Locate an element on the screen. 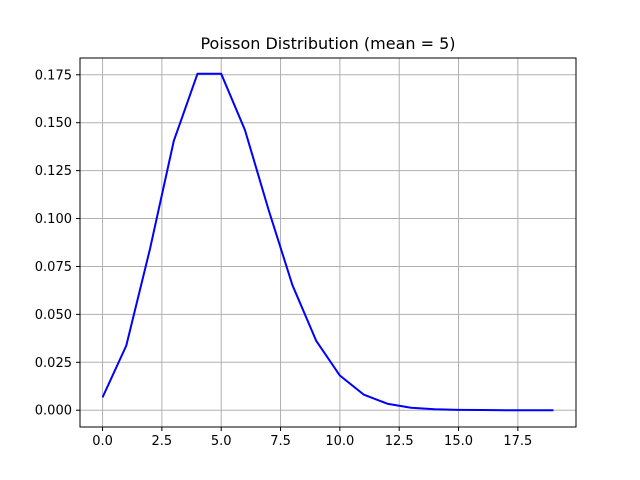  y-tick-label: 0.075 is located at coordinates (53, 267).